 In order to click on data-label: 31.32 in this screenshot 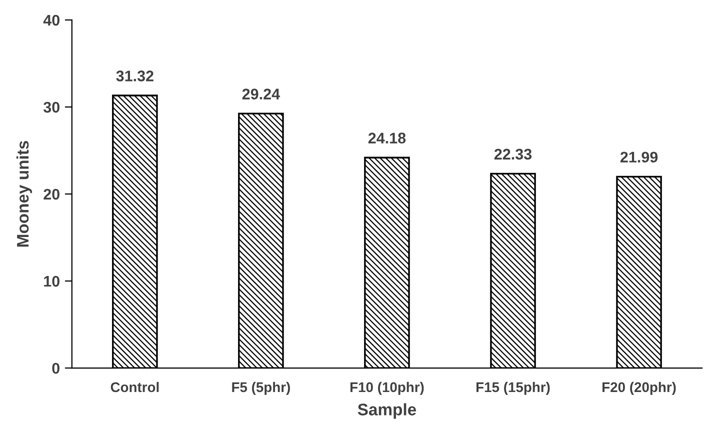, I will do `click(135, 76)`.